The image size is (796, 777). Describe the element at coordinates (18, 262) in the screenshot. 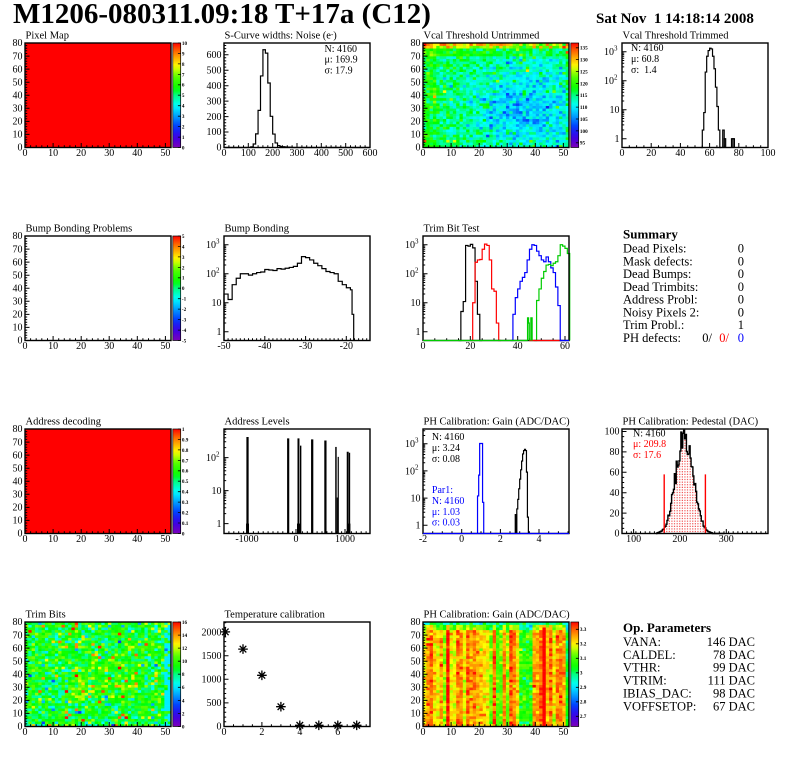

I see `svg-text: 60` at that location.